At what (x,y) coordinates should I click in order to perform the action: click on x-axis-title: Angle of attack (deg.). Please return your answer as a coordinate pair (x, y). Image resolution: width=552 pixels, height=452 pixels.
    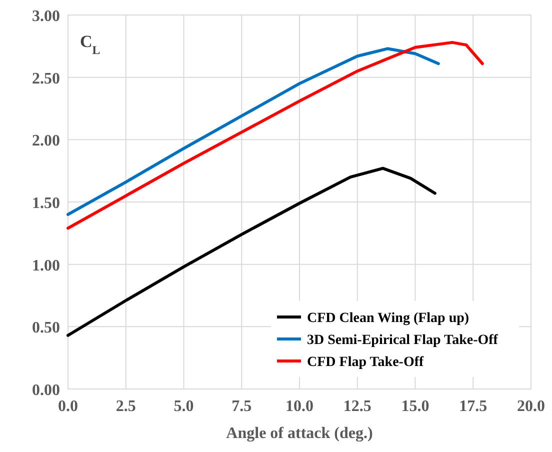
    Looking at the image, I should click on (299, 433).